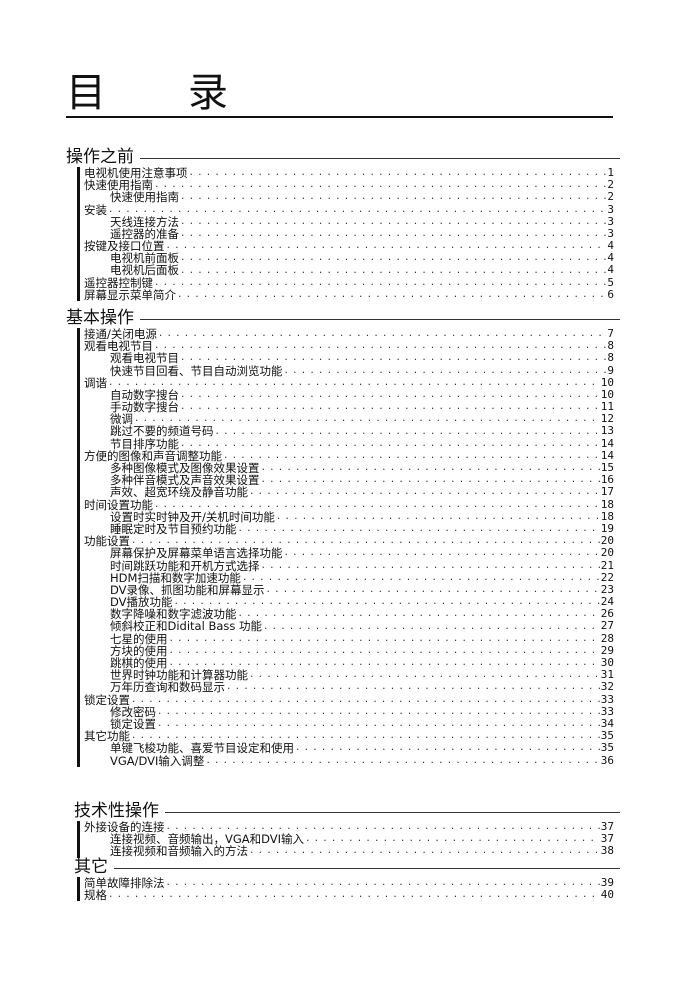 This screenshot has height=994, width=687. Describe the element at coordinates (610, 197) in the screenshot. I see `toc-entry-page: 2` at that location.